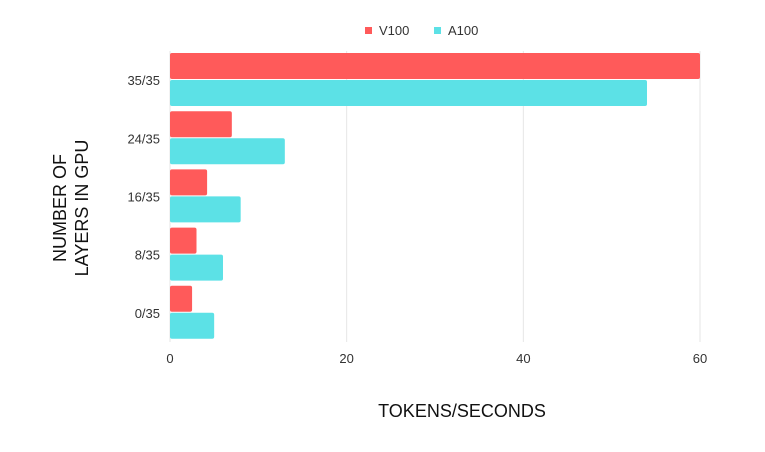 The width and height of the screenshot is (765, 452). What do you see at coordinates (463, 30) in the screenshot?
I see `legend-label-a100: A100` at bounding box center [463, 30].